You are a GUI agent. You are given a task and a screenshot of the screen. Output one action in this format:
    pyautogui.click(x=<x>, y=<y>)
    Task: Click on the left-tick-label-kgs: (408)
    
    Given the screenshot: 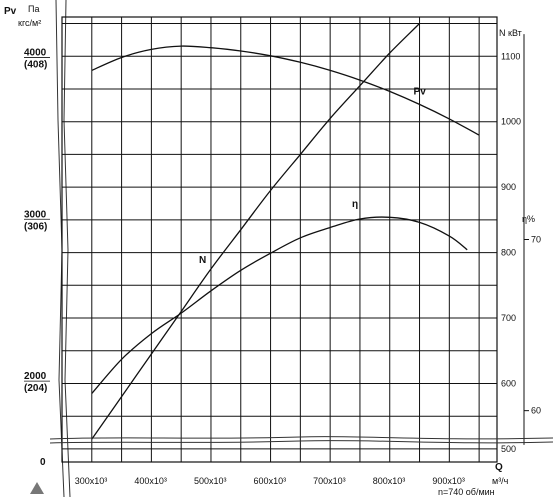 What is the action you would take?
    pyautogui.click(x=35, y=64)
    